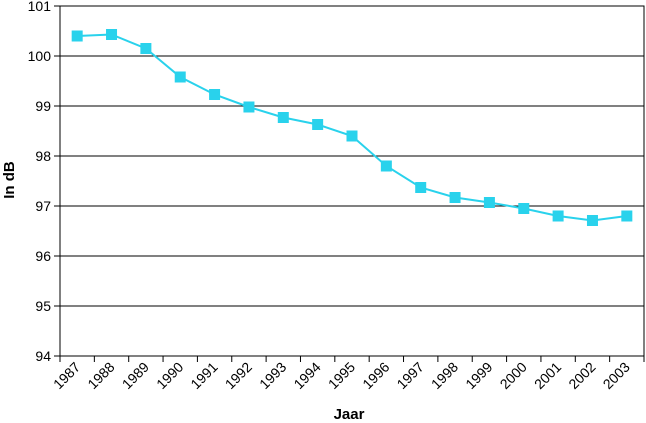 The height and width of the screenshot is (423, 646). Describe the element at coordinates (478, 375) in the screenshot. I see `x-tick-label: 1999` at that location.